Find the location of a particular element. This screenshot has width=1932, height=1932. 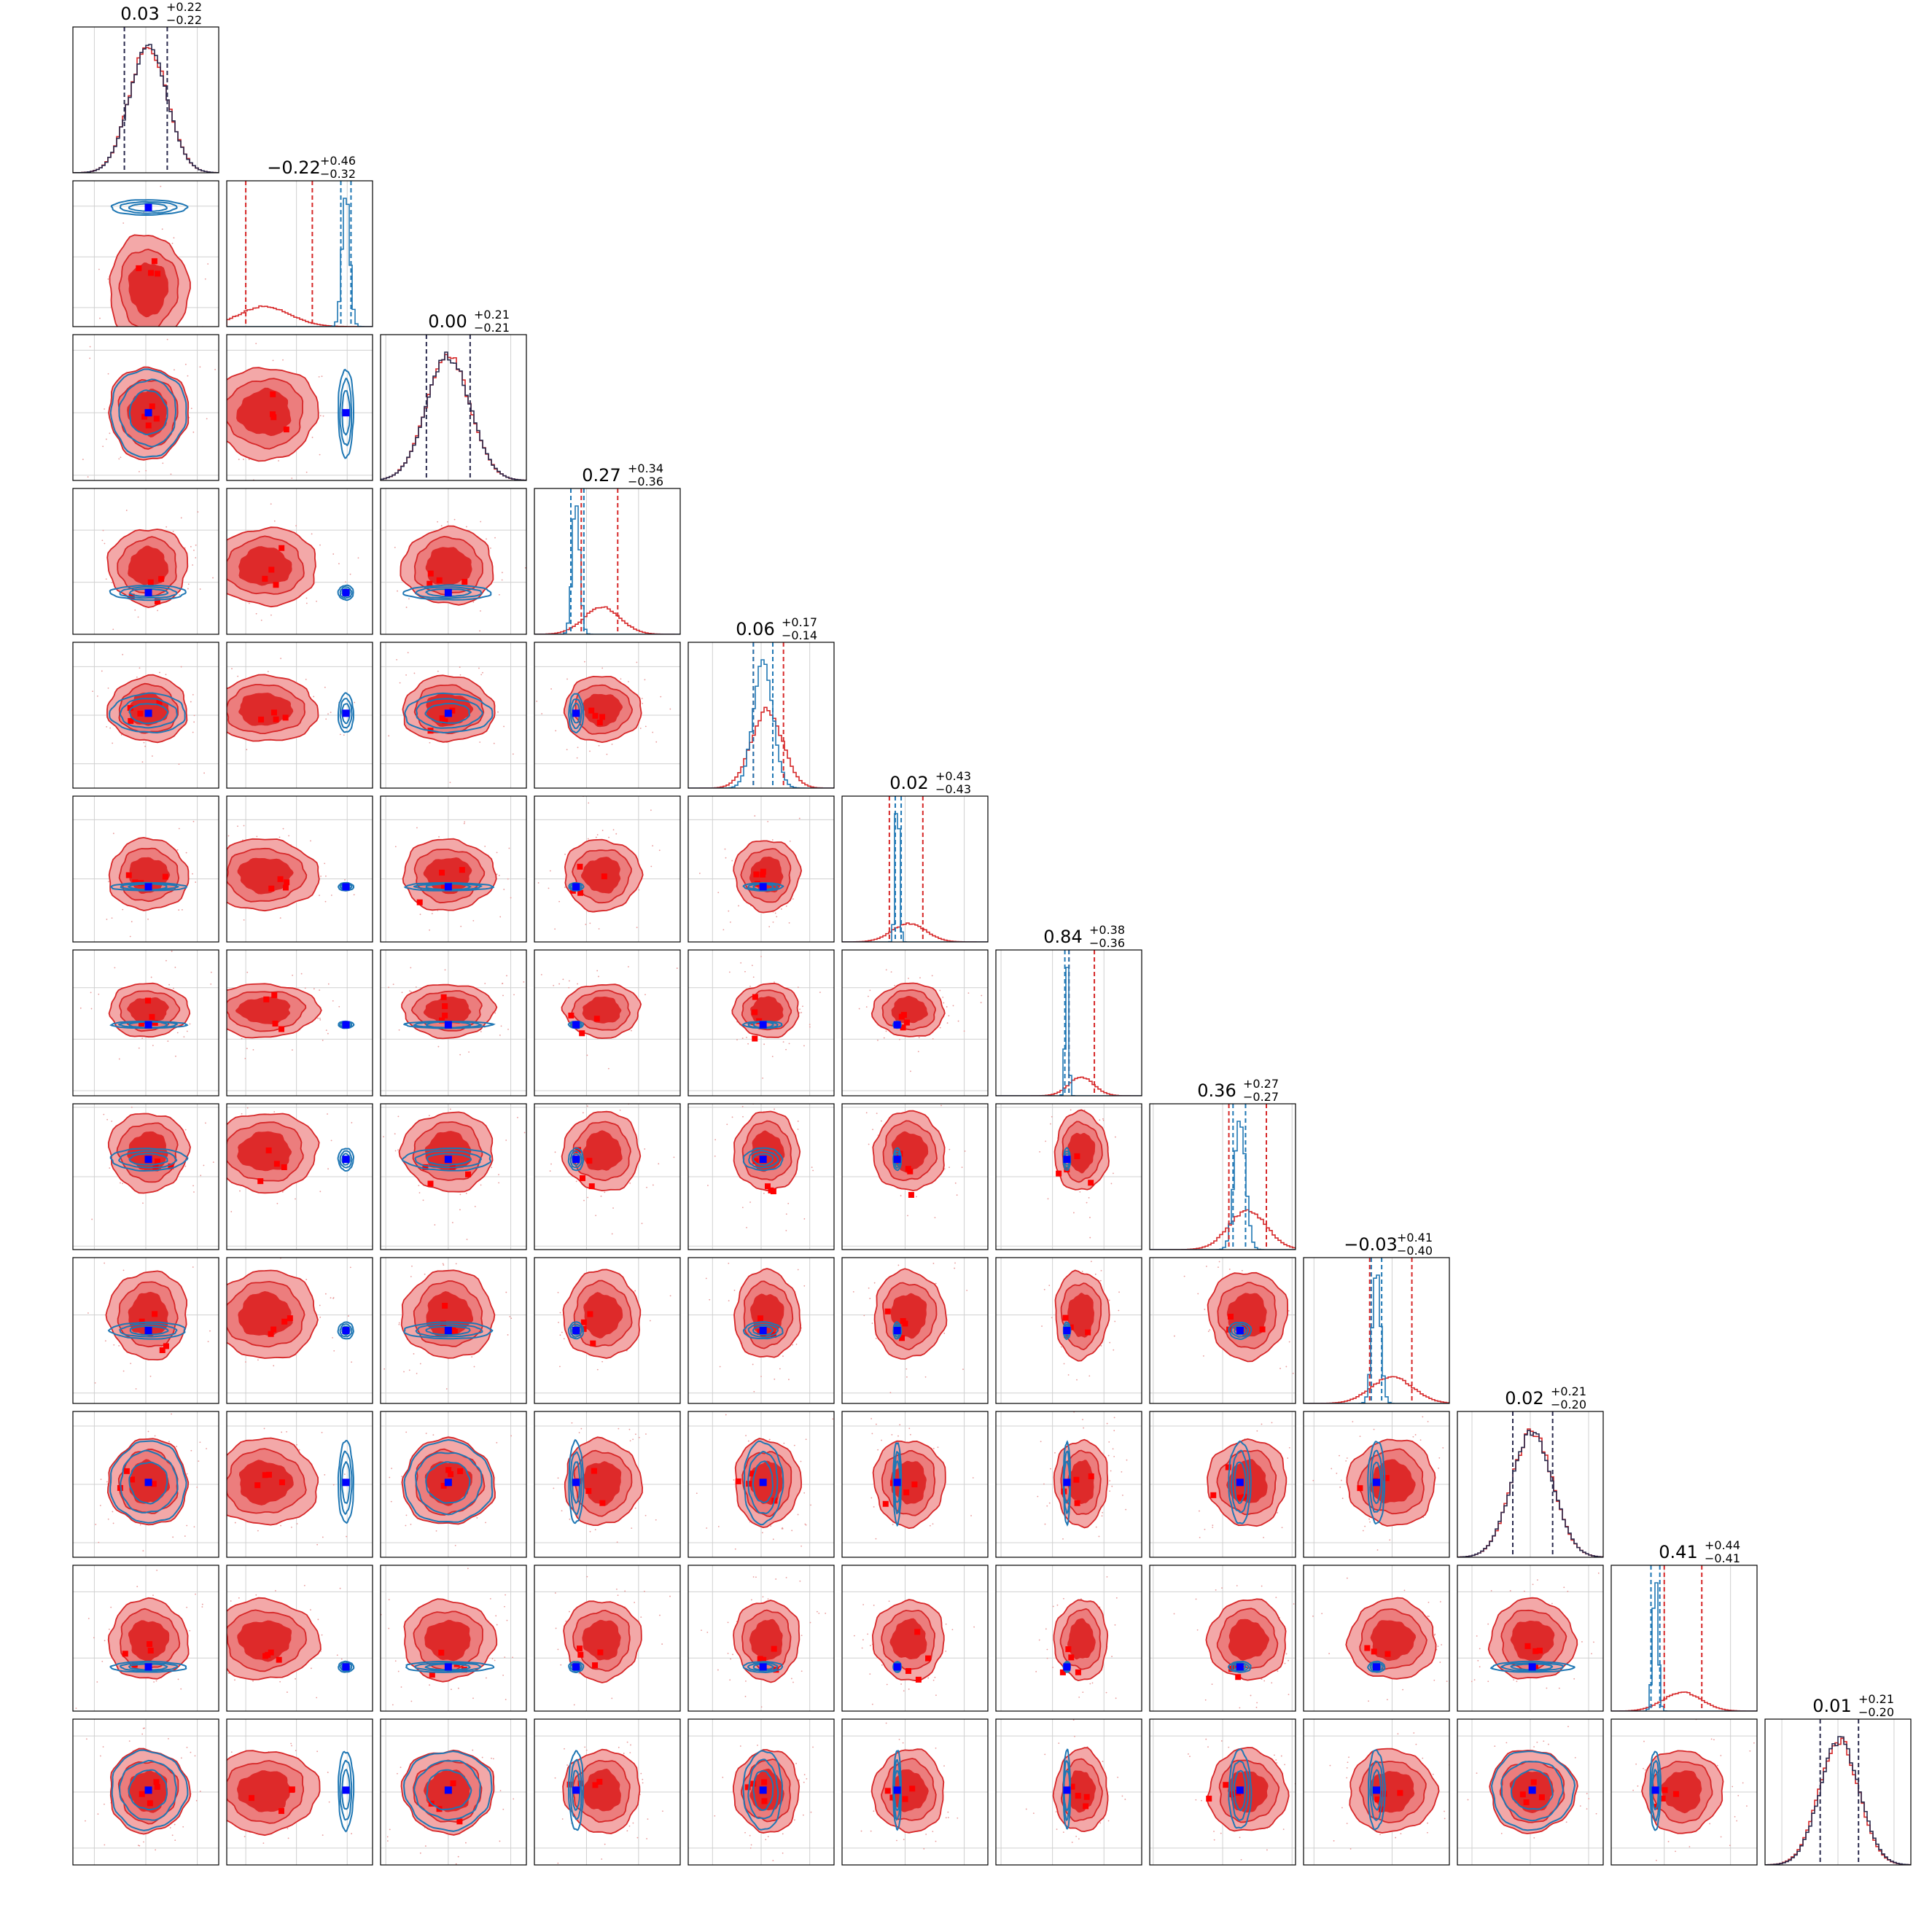

title-plus: +0.17 is located at coordinates (799, 622).